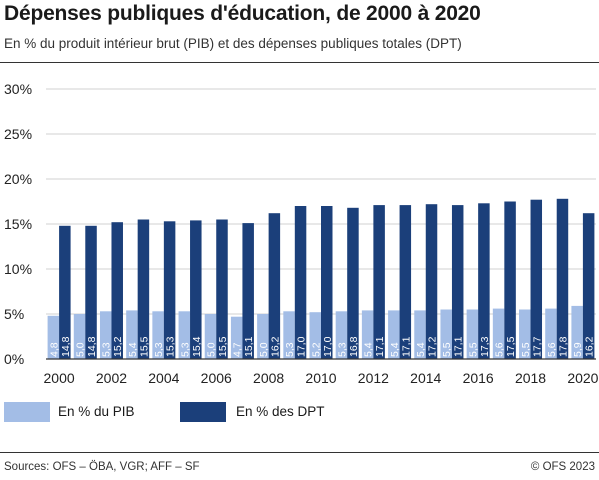 The width and height of the screenshot is (599, 480). What do you see at coordinates (59, 378) in the screenshot?
I see `x-tick-label: 2000` at bounding box center [59, 378].